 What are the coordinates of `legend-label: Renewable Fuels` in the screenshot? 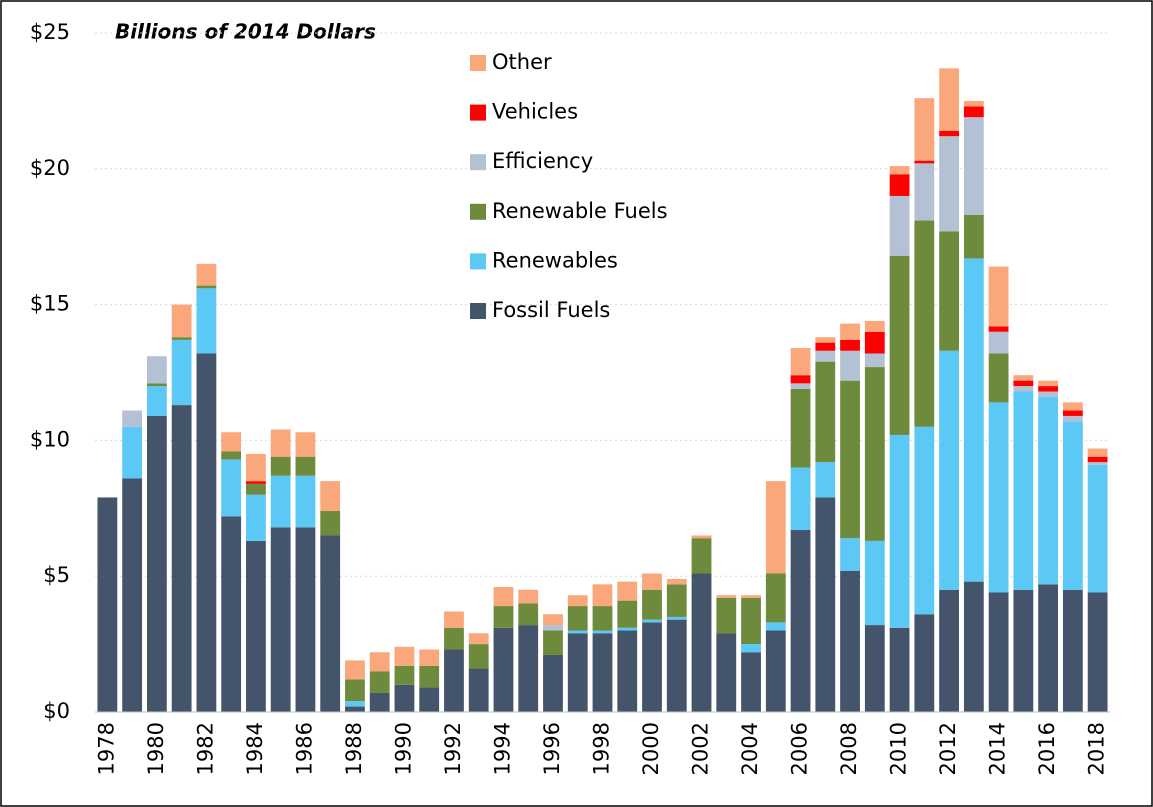 It's located at (580, 211).